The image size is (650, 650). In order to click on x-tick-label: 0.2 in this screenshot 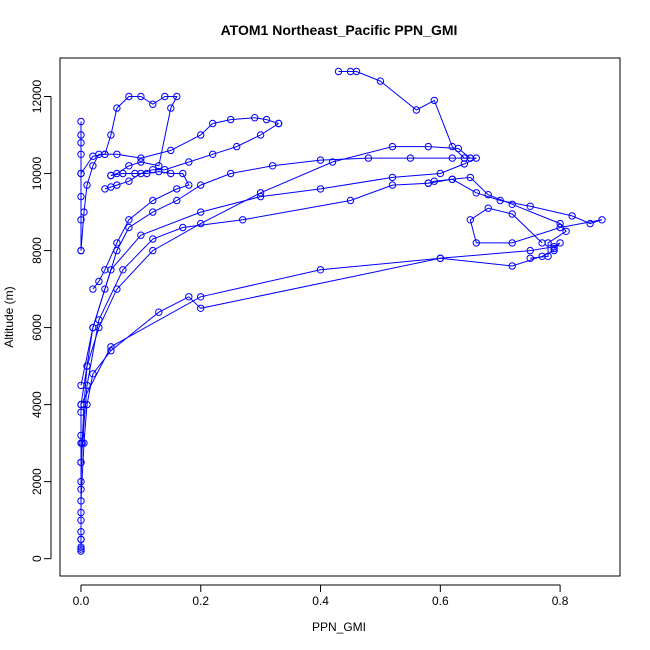, I will do `click(200, 601)`.